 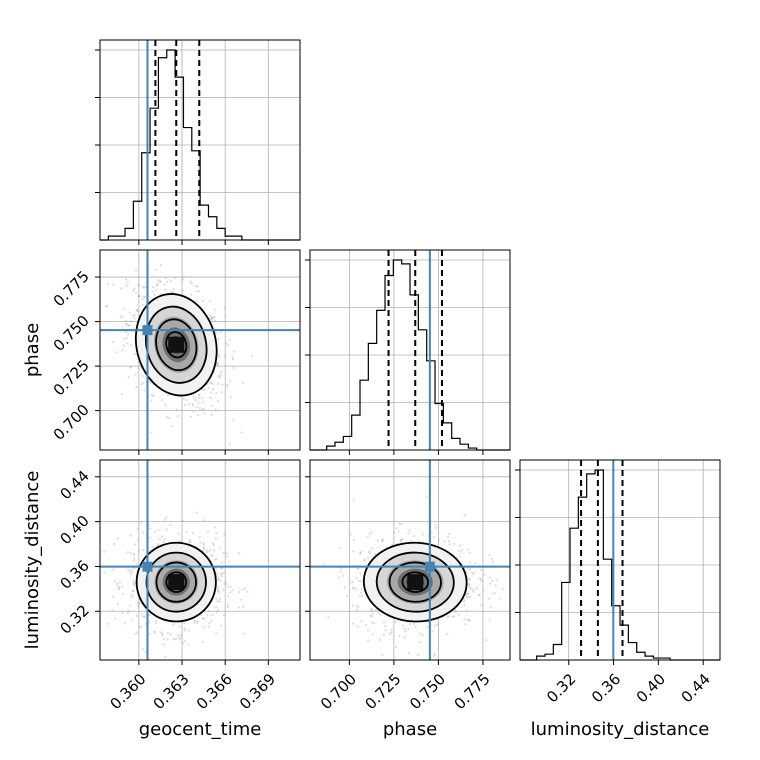 What do you see at coordinates (176, 582) in the screenshot?
I see `density-peak` at bounding box center [176, 582].